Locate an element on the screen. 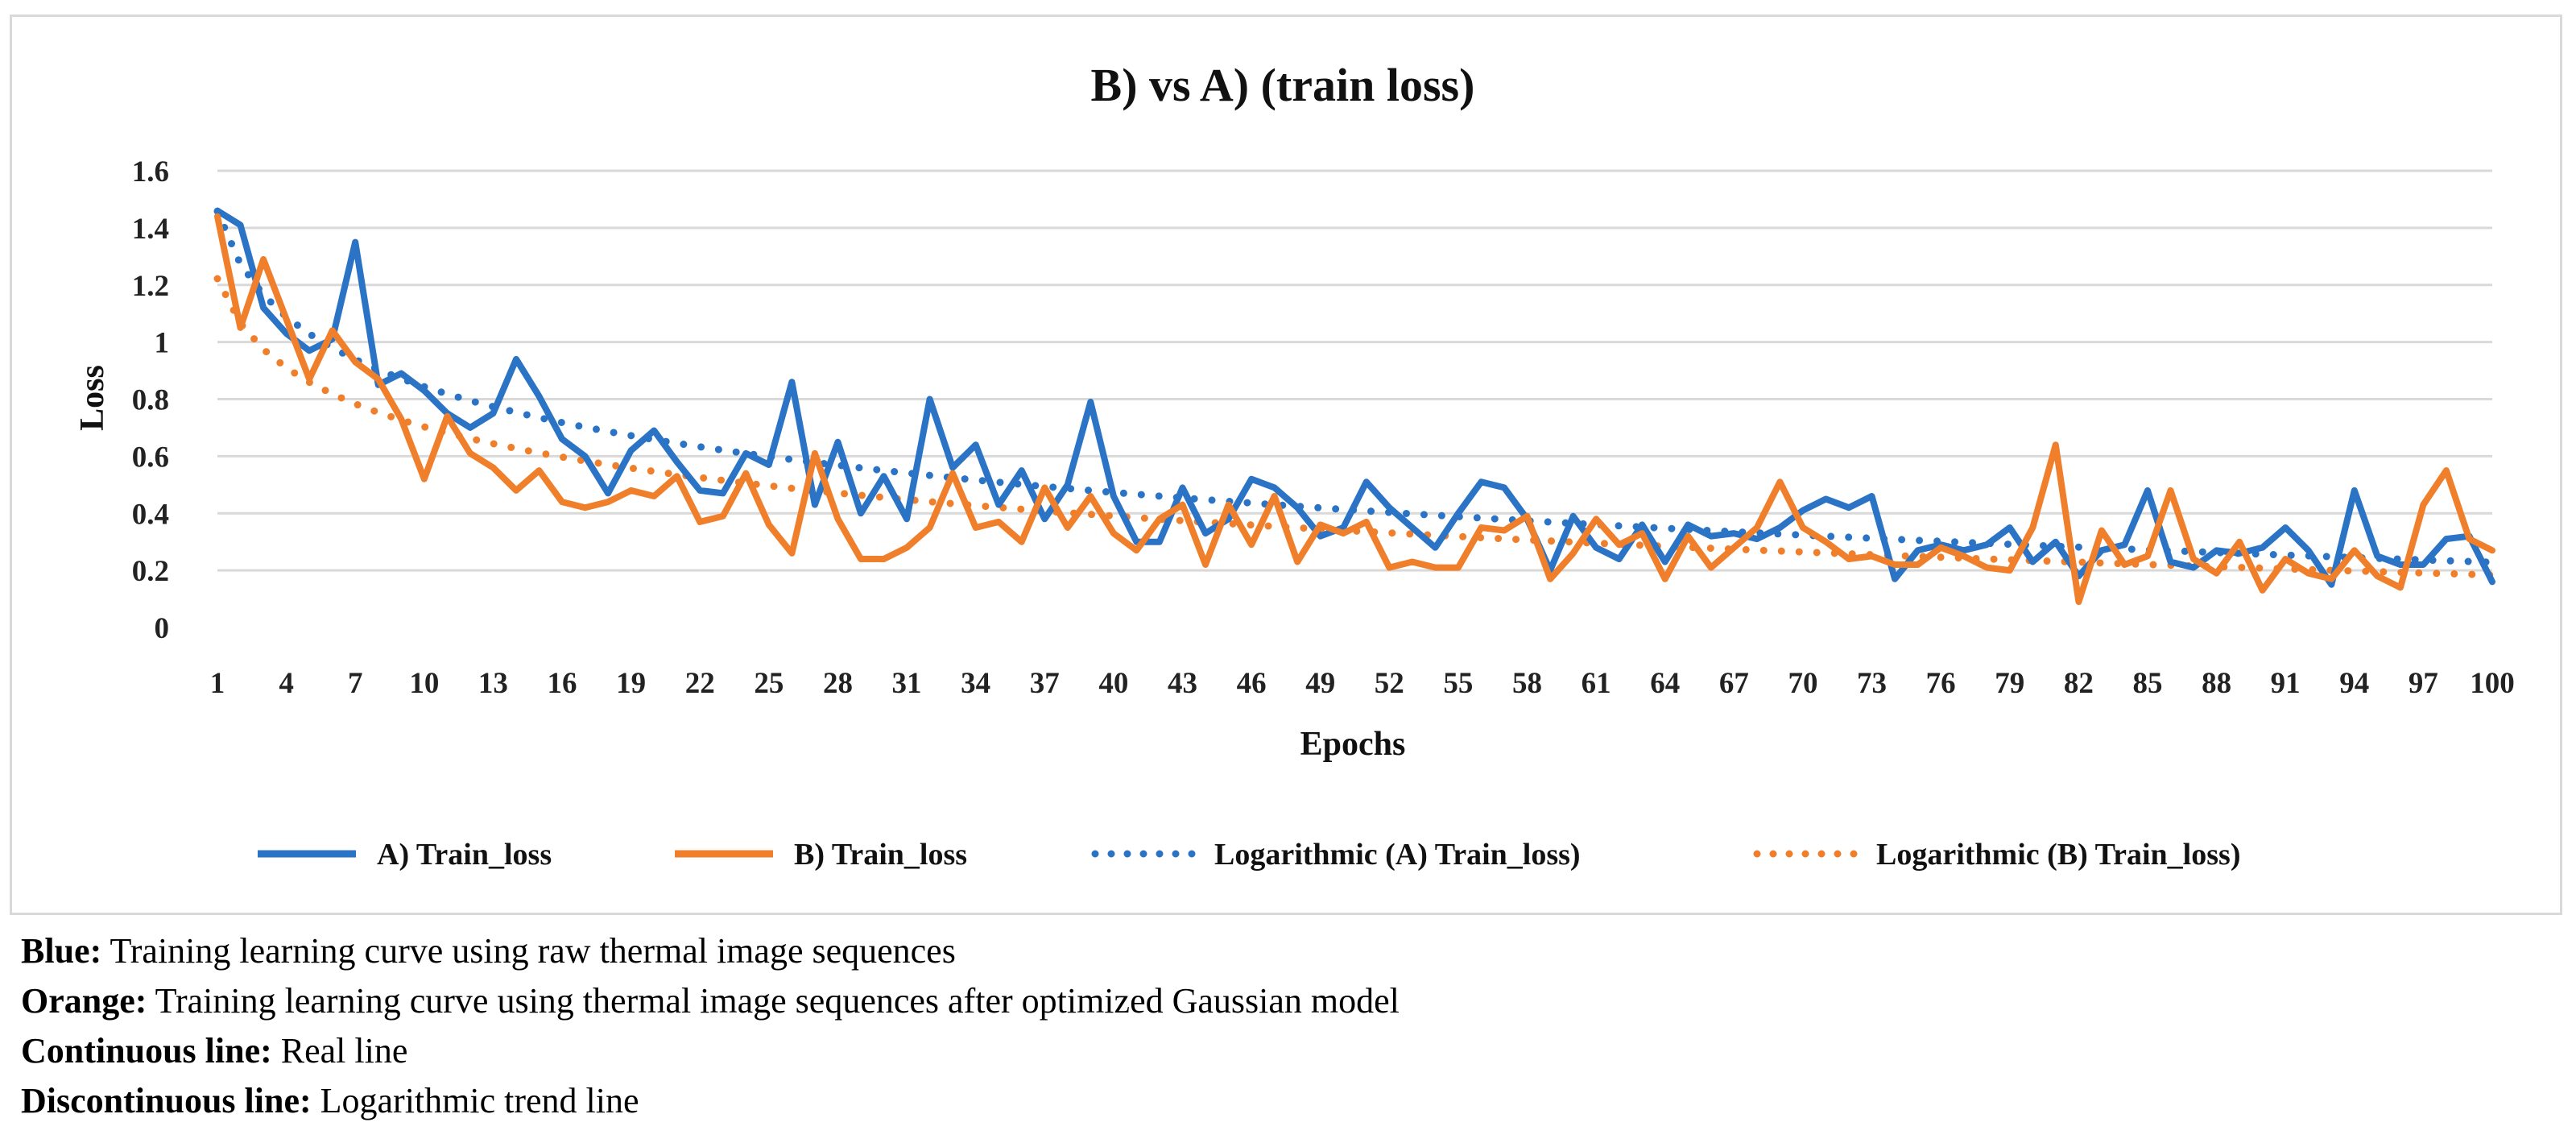 The height and width of the screenshot is (1143, 2576). x-tick-label: 67 is located at coordinates (1734, 683).